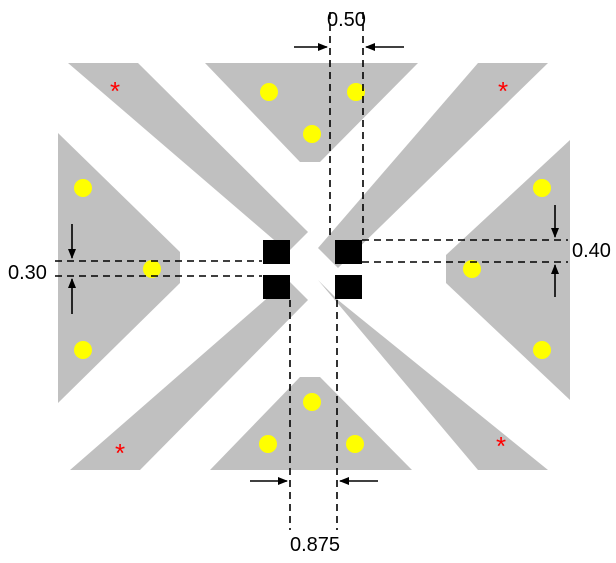  Describe the element at coordinates (315, 545) in the screenshot. I see `label-bottom-gap: 0.875` at that location.